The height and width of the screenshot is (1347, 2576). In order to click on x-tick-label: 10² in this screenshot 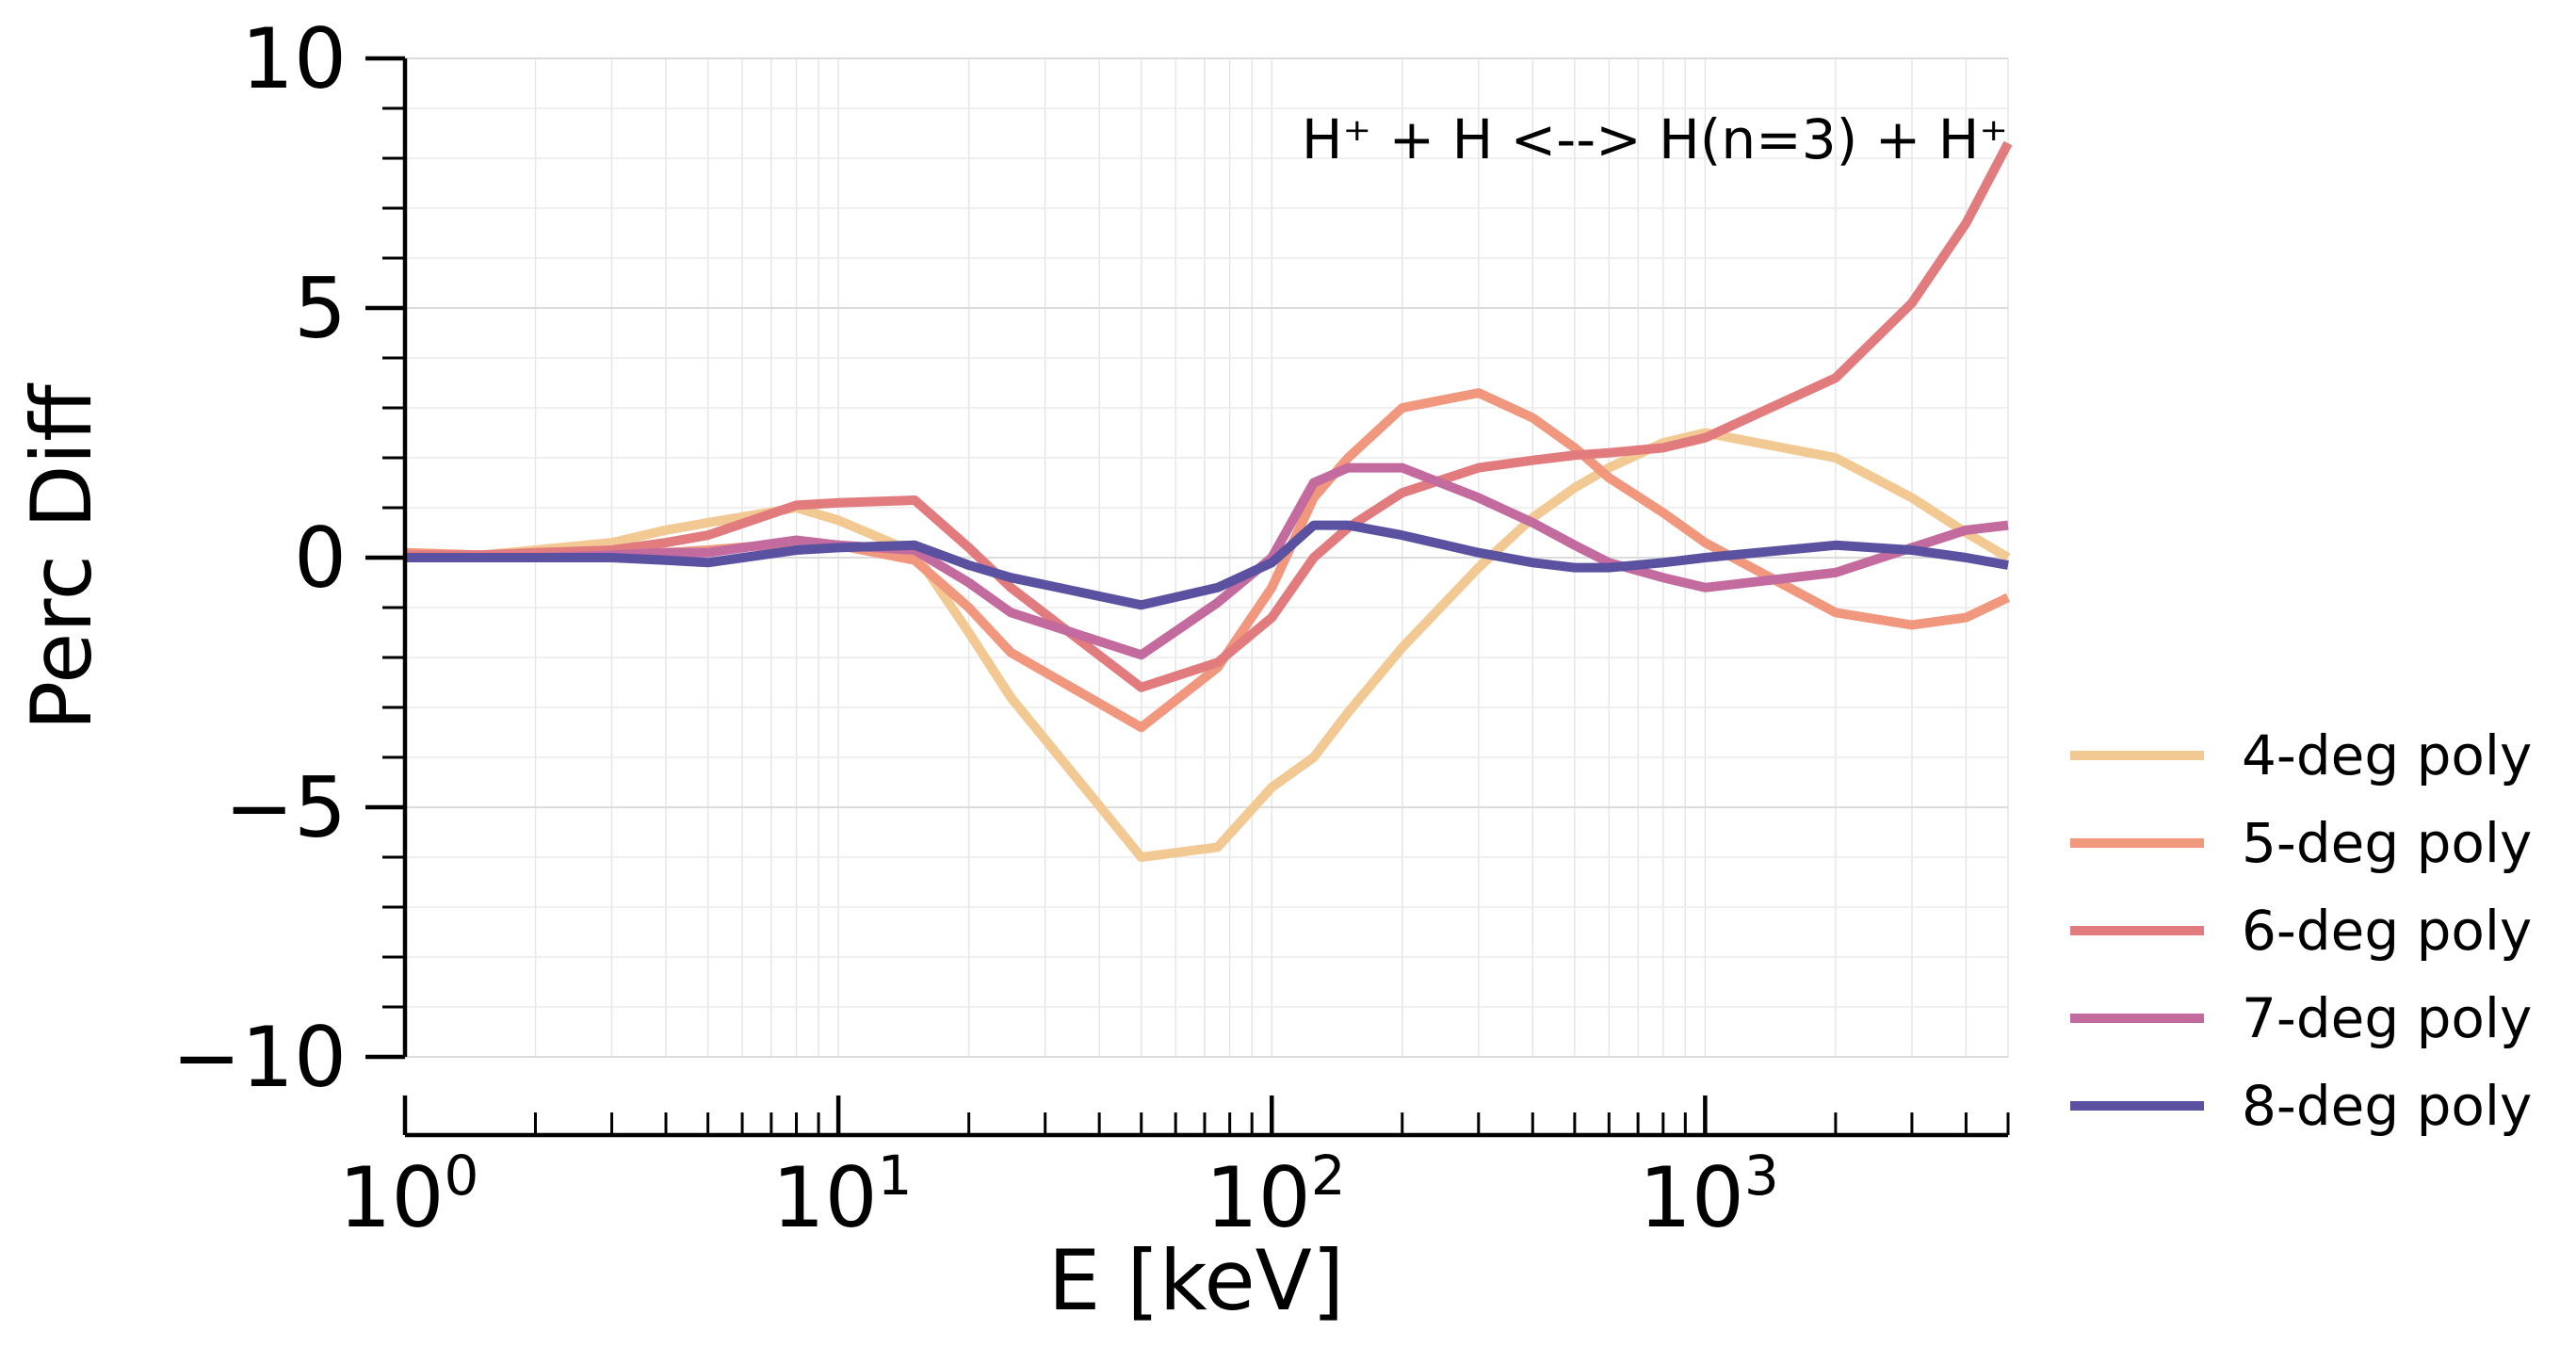, I will do `click(1276, 1195)`.